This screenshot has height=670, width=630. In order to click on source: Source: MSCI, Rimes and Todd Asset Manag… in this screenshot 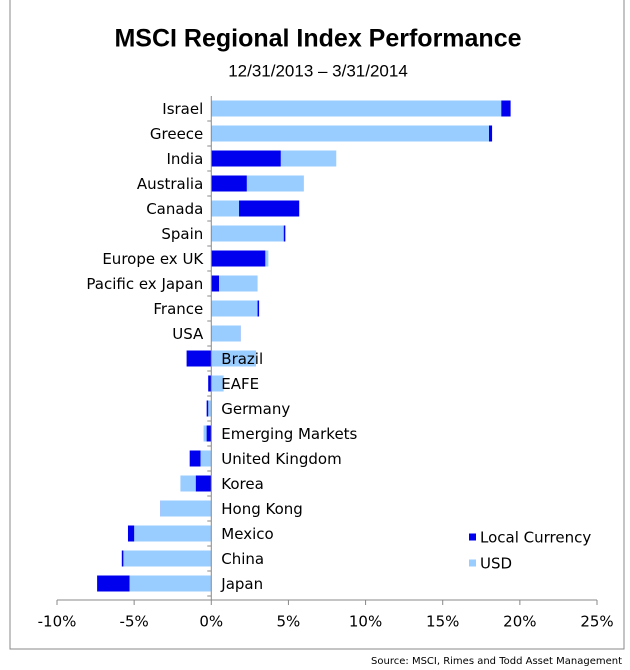, I will do `click(496, 661)`.